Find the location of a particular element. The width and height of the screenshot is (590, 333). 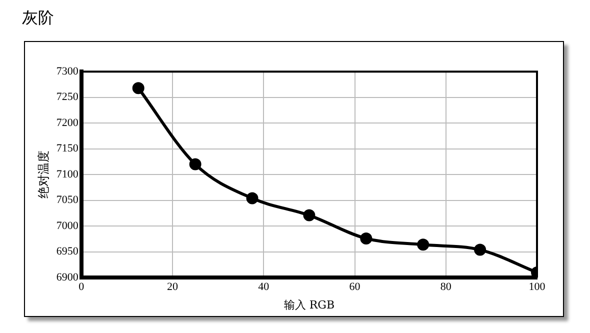

y-axis-title: 绝对温度 is located at coordinates (43, 174).